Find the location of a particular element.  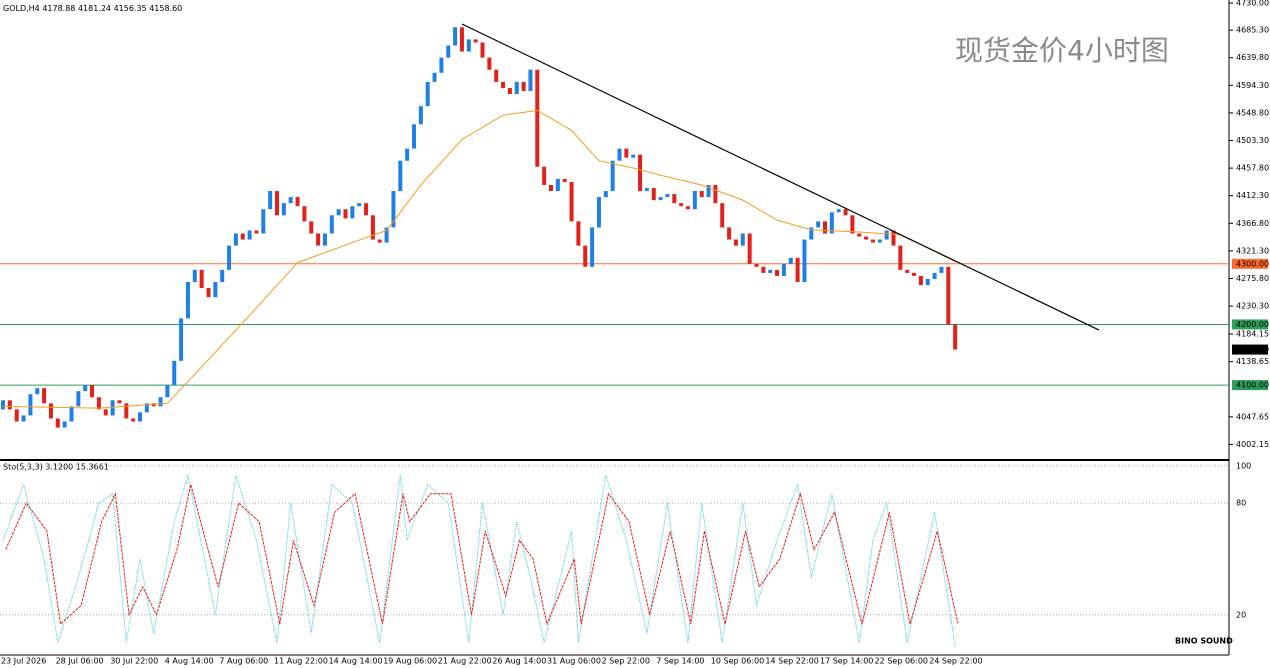

stoch-tick-label: 100 is located at coordinates (1243, 465).